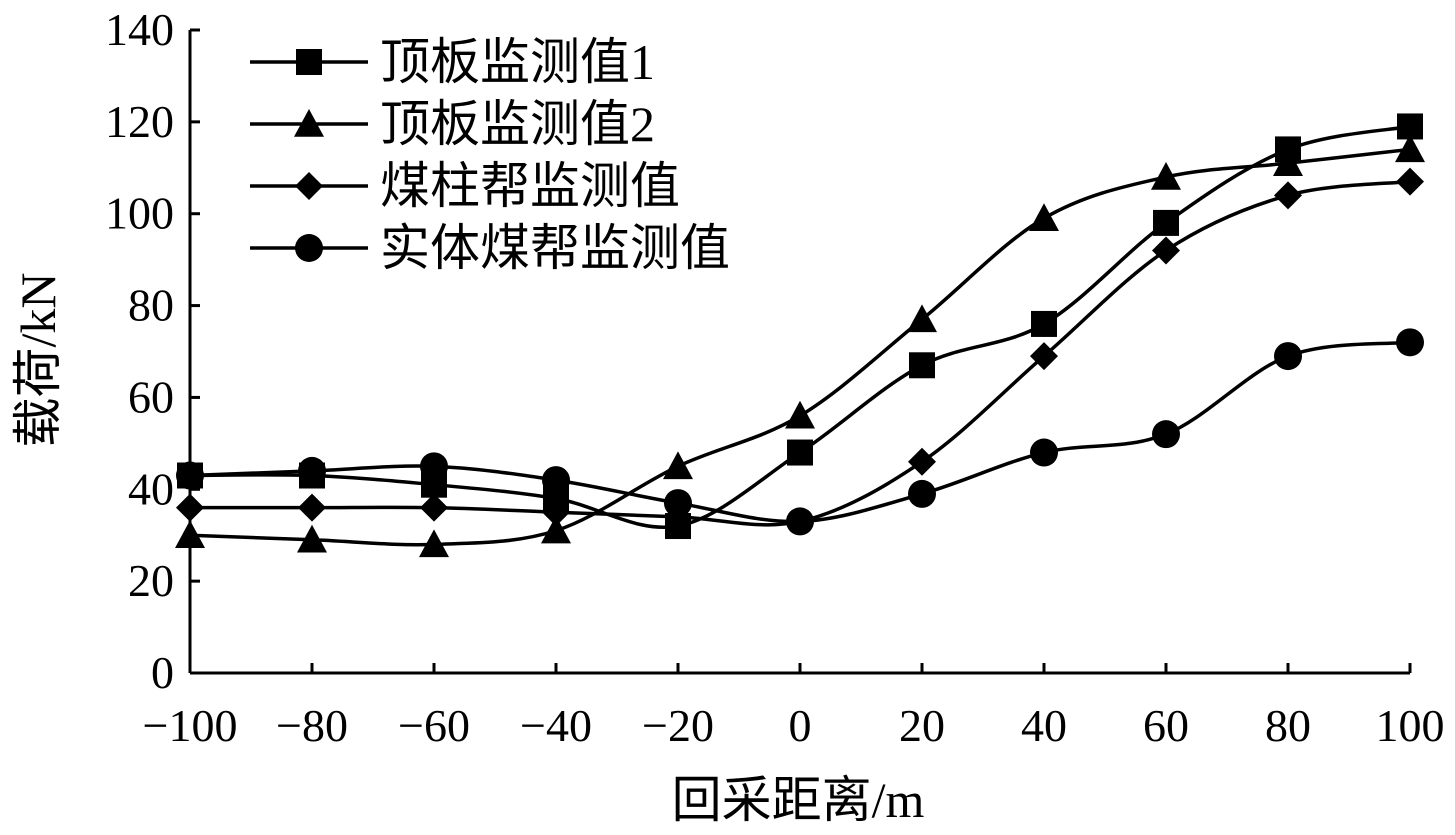 The height and width of the screenshot is (835, 1455). Describe the element at coordinates (1044, 725) in the screenshot. I see `x-tick-label: 40` at that location.